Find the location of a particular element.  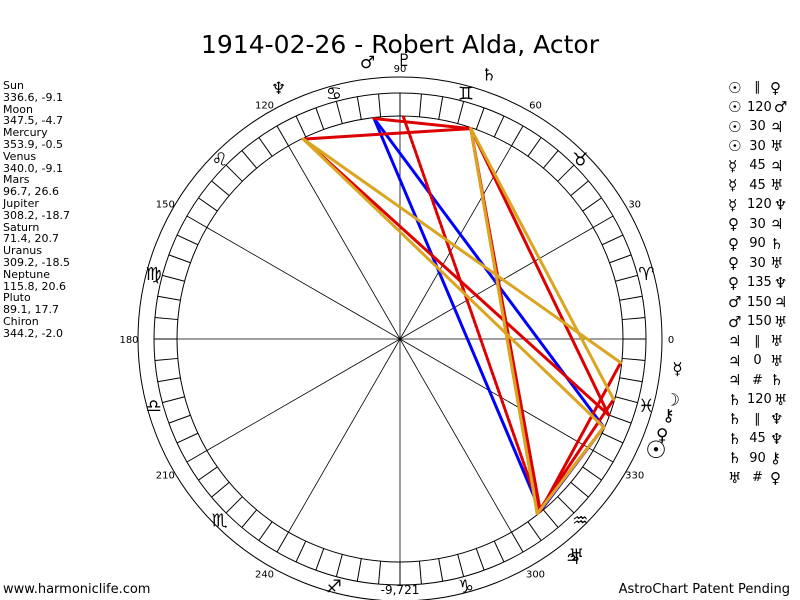

degree-label: 60 is located at coordinates (535, 105).